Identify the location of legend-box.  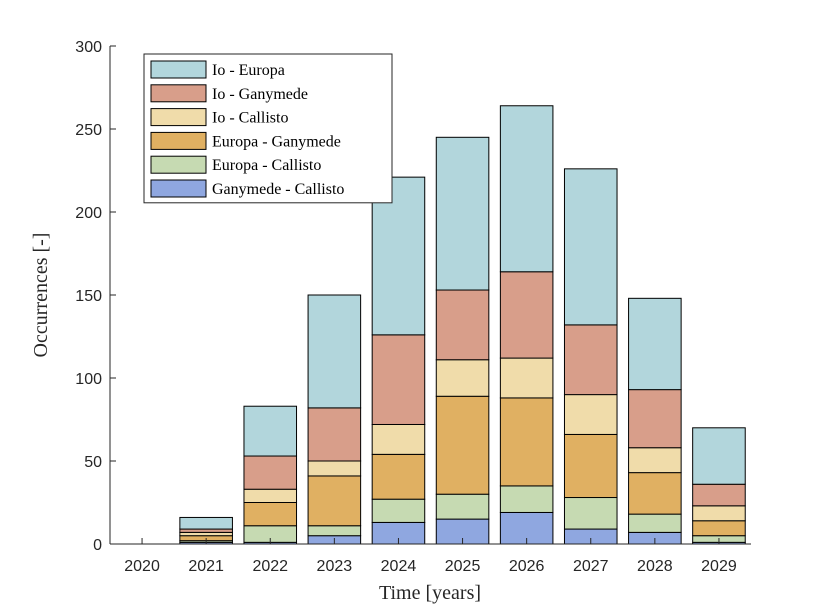
(268, 128).